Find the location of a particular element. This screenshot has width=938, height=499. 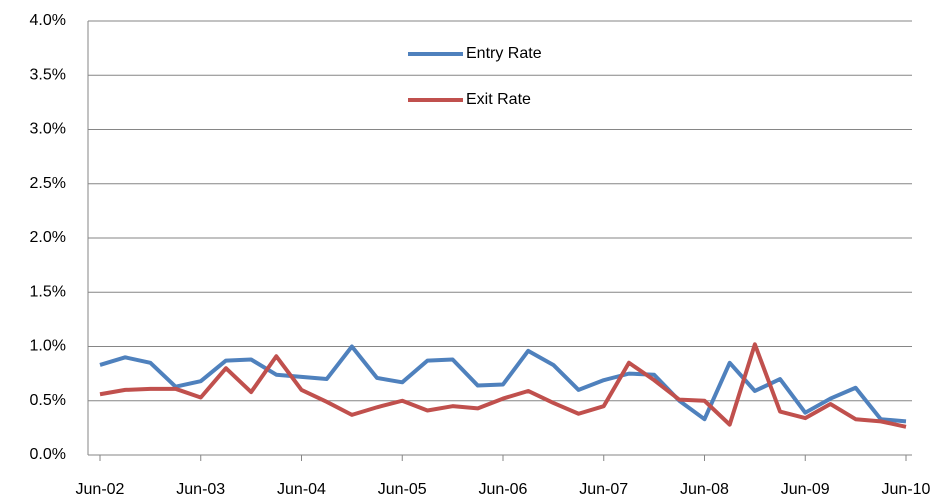

x-tick-label: Jun-07 is located at coordinates (603, 489).